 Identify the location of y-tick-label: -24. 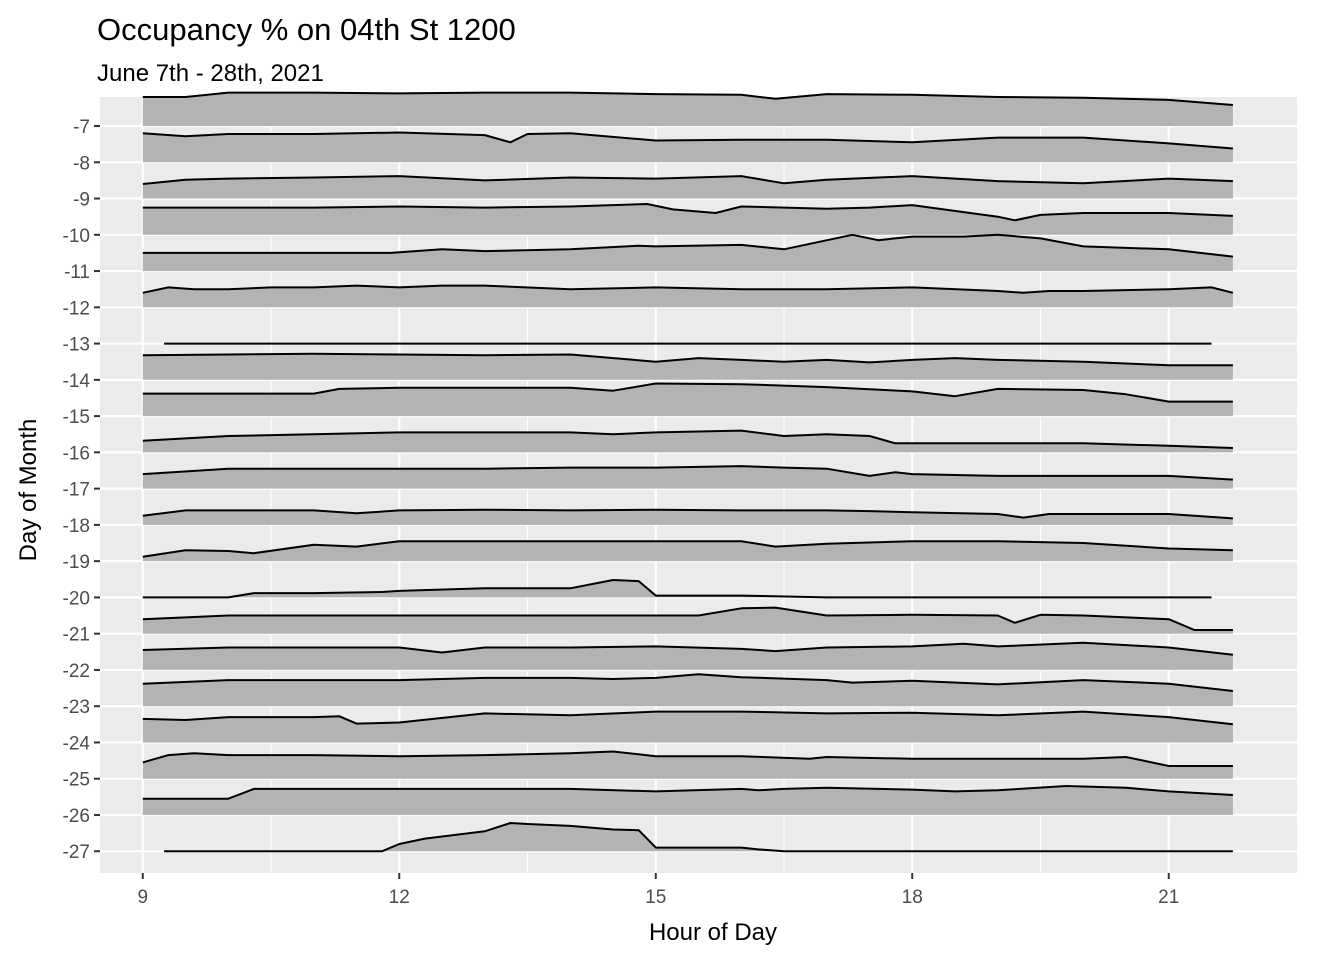
(77, 743).